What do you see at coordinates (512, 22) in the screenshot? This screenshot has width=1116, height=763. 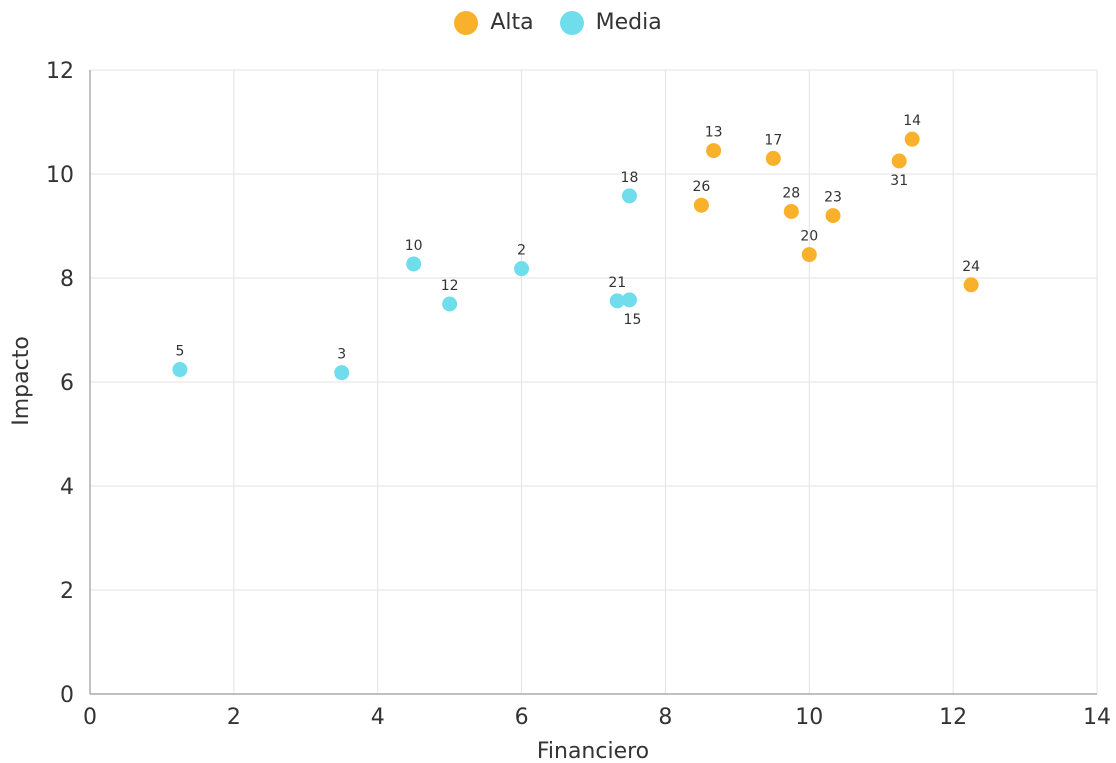 I see `legend-label-alta: Alta` at bounding box center [512, 22].